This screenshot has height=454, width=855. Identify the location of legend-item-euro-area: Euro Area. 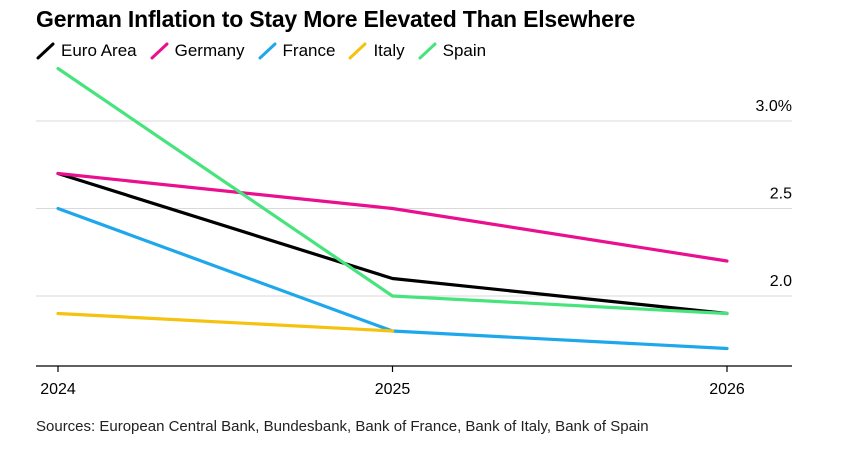
(86, 51).